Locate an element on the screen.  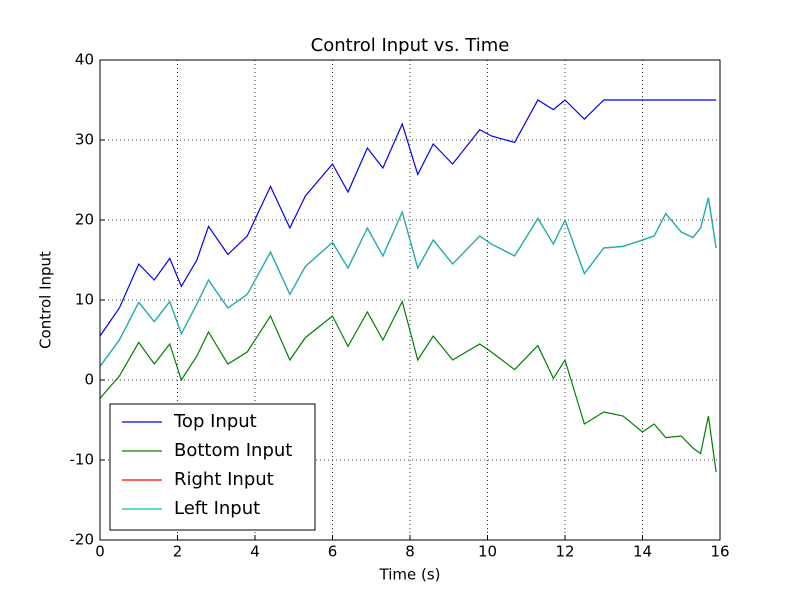
legend-label: Bottom Input is located at coordinates (233, 450).